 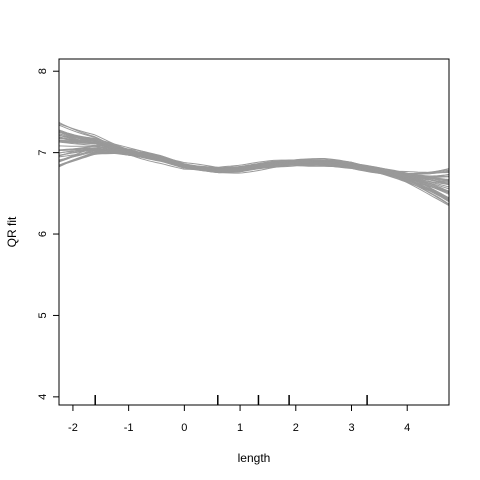 What do you see at coordinates (239, 419) in the screenshot?
I see `x-axis: -2 -1 0 1 2 3 4` at bounding box center [239, 419].